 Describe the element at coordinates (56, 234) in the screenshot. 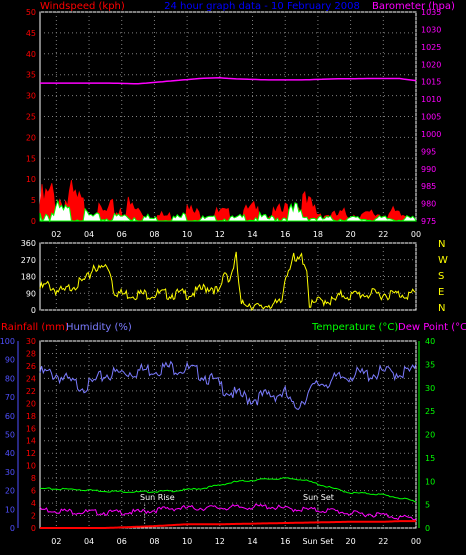

I see `wind-x-tick-label: 02` at that location.